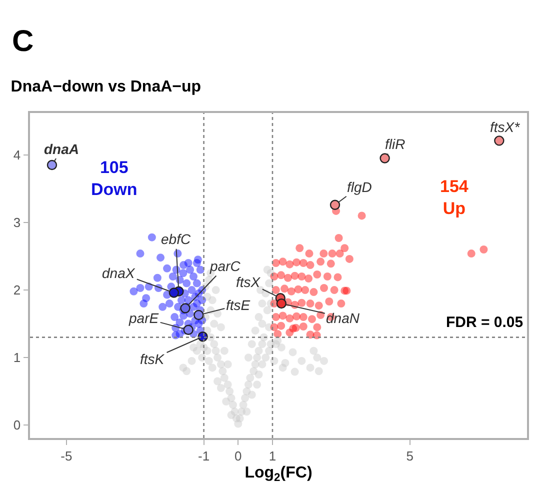 This screenshot has width=540, height=490. Describe the element at coordinates (485, 322) in the screenshot. I see `annotation: FDR = 0.05` at that location.